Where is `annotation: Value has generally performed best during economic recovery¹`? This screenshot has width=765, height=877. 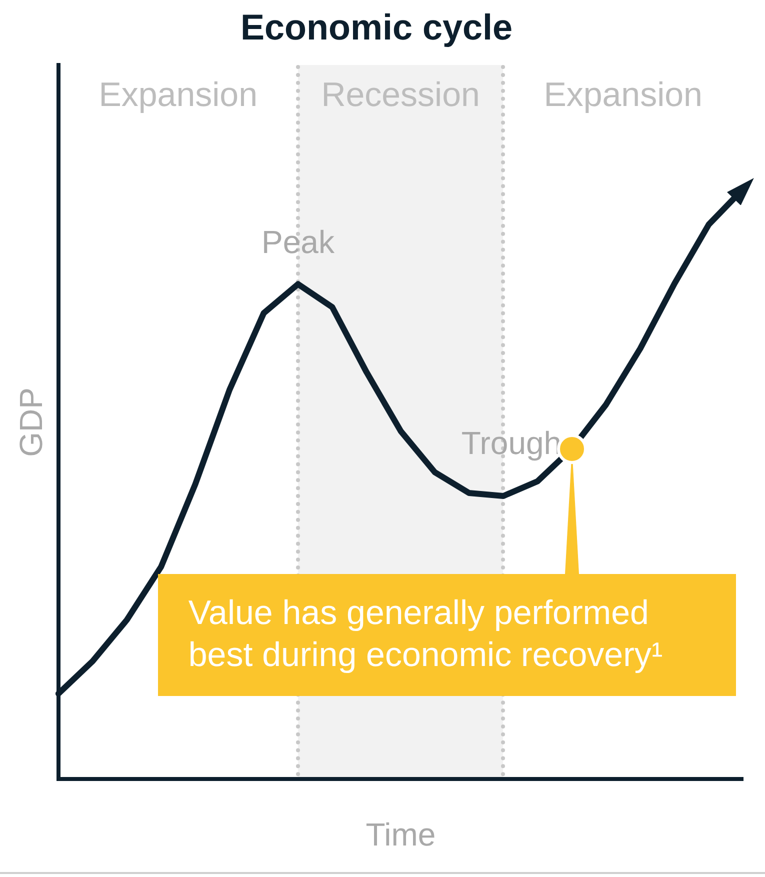
annotation: Value has generally performed best during economic recovery¹ is located at coordinates (447, 635).